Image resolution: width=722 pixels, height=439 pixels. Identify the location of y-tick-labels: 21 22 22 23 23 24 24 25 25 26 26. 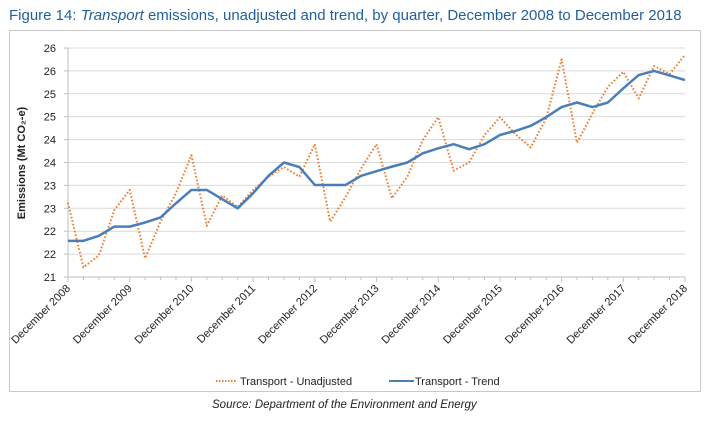
(50, 163).